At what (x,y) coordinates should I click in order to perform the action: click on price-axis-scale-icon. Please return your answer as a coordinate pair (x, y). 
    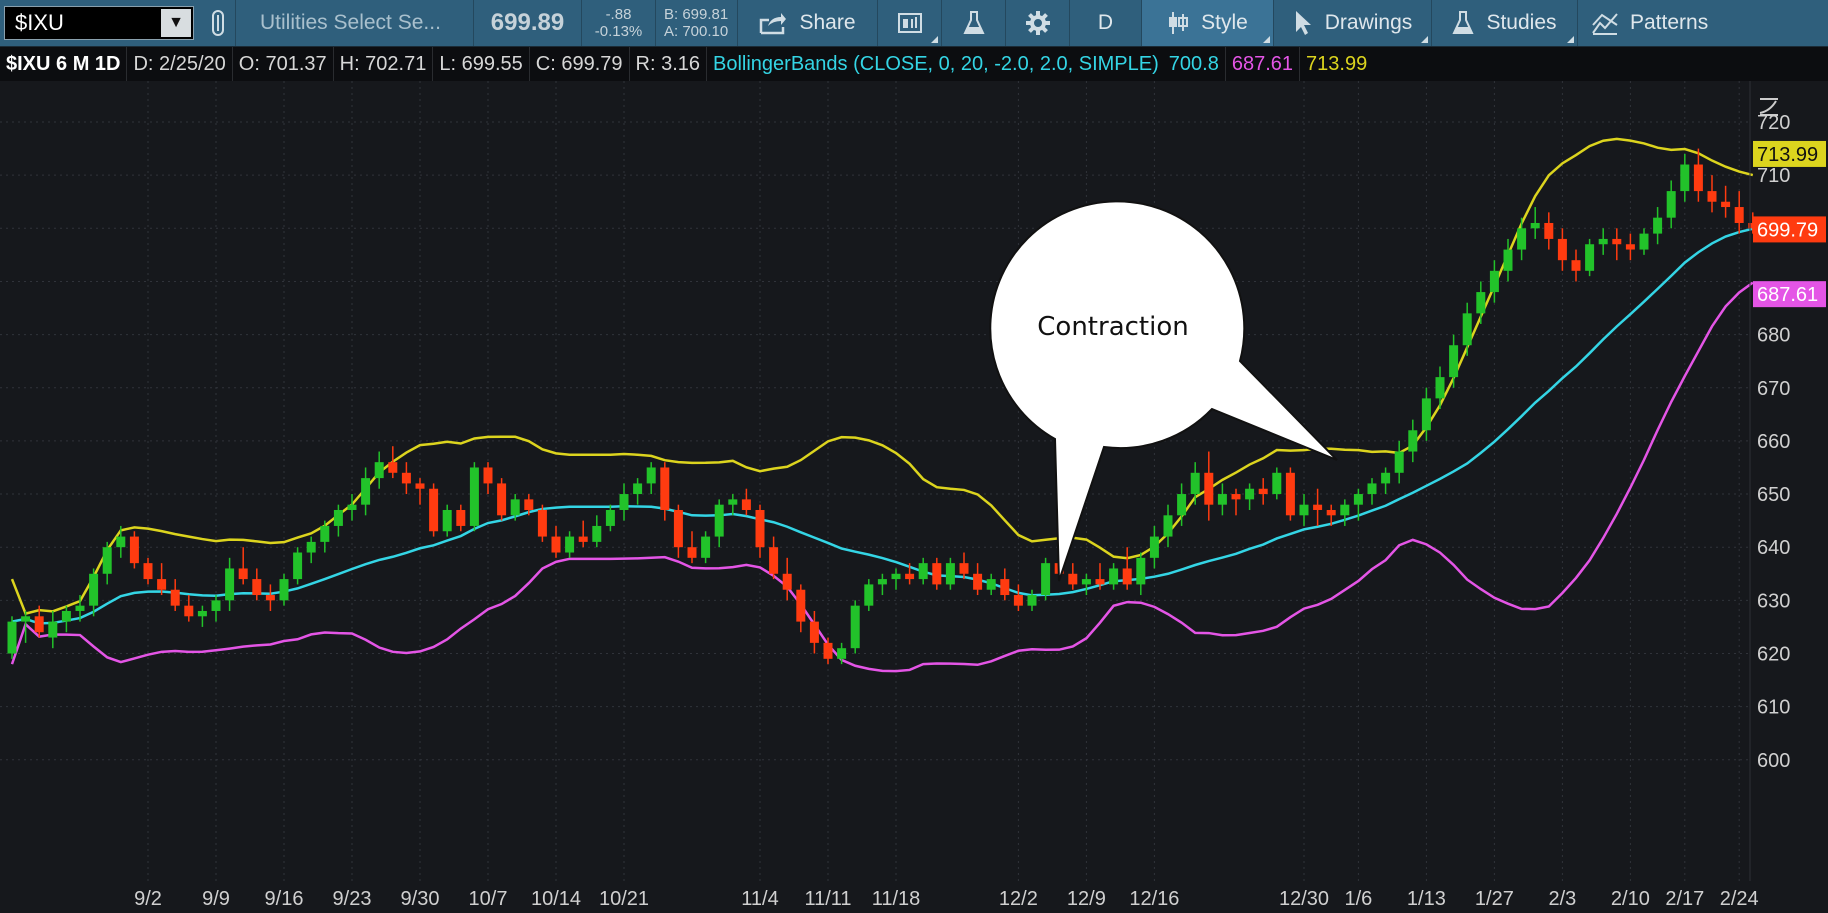
    Looking at the image, I should click on (1768, 107).